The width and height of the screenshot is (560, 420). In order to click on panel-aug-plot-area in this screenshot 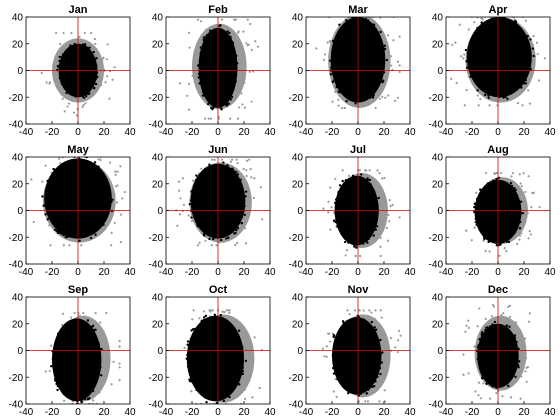, I will do `click(503, 214)`.